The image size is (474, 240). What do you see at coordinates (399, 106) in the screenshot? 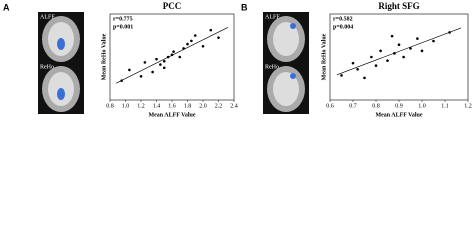
I see `x-tick-label: 0.9` at bounding box center [399, 106].